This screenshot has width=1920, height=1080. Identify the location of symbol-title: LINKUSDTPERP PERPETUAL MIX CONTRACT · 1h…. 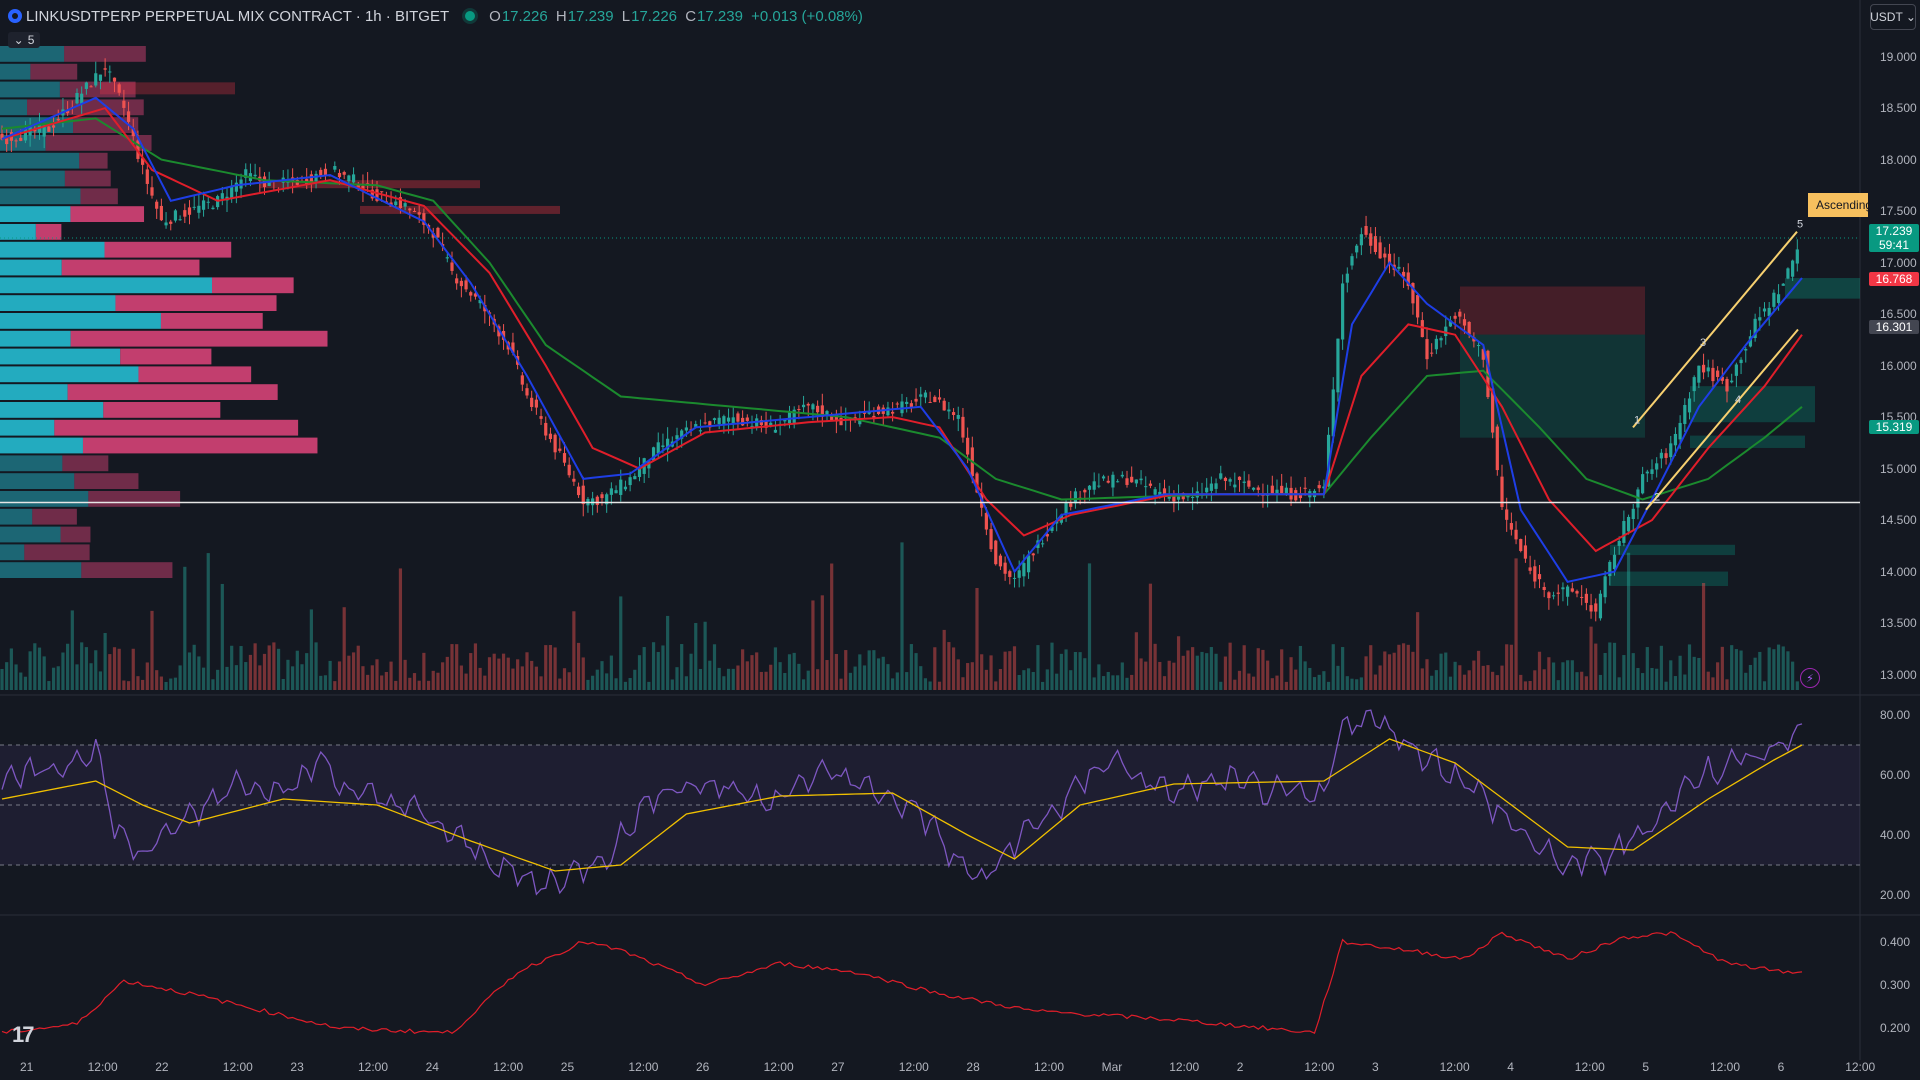
(238, 16).